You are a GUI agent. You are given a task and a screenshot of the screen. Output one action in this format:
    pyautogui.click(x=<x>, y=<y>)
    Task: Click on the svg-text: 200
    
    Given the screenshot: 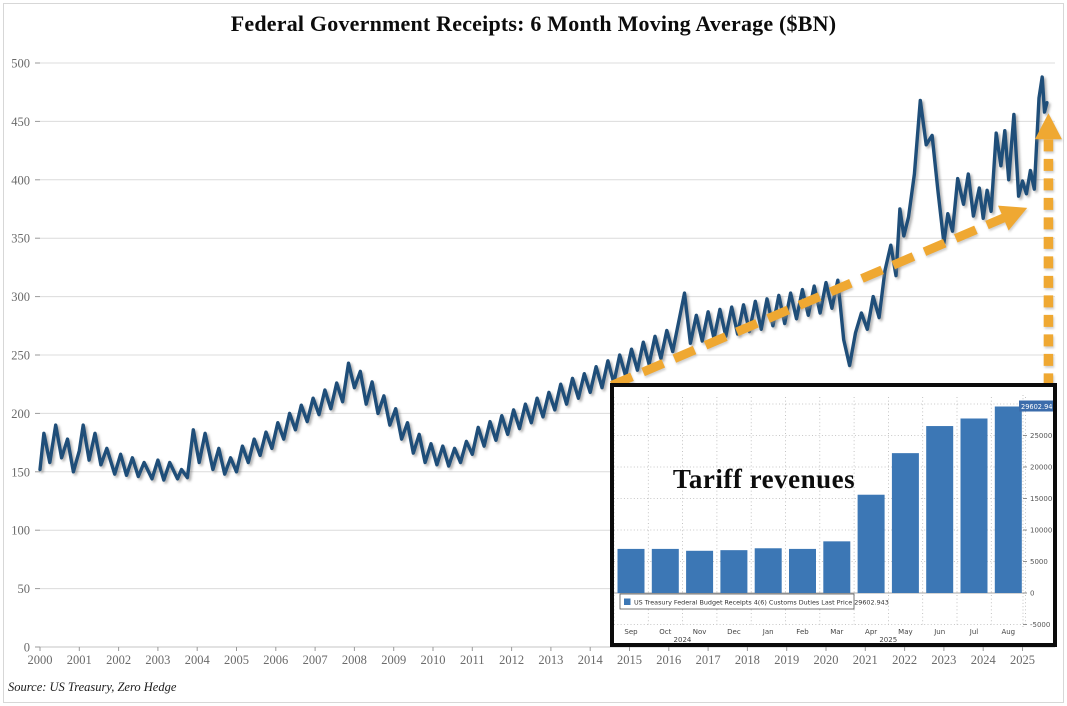 What is the action you would take?
    pyautogui.click(x=20, y=414)
    